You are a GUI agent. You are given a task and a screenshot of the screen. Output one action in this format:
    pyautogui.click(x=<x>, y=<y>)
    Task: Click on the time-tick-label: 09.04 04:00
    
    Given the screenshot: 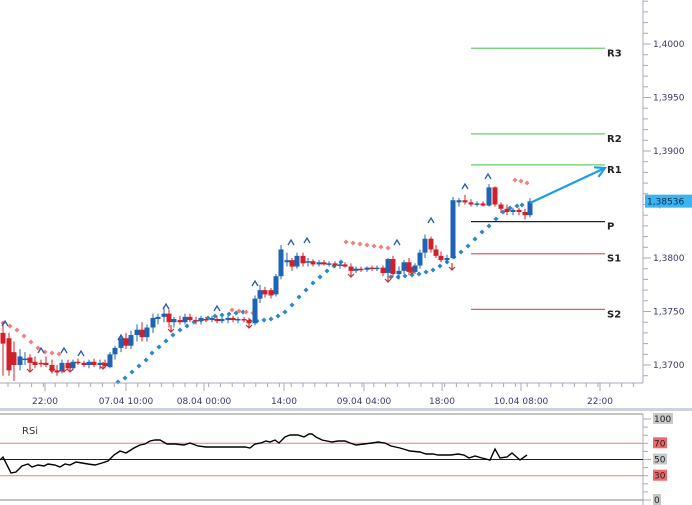 What is the action you would take?
    pyautogui.click(x=364, y=402)
    